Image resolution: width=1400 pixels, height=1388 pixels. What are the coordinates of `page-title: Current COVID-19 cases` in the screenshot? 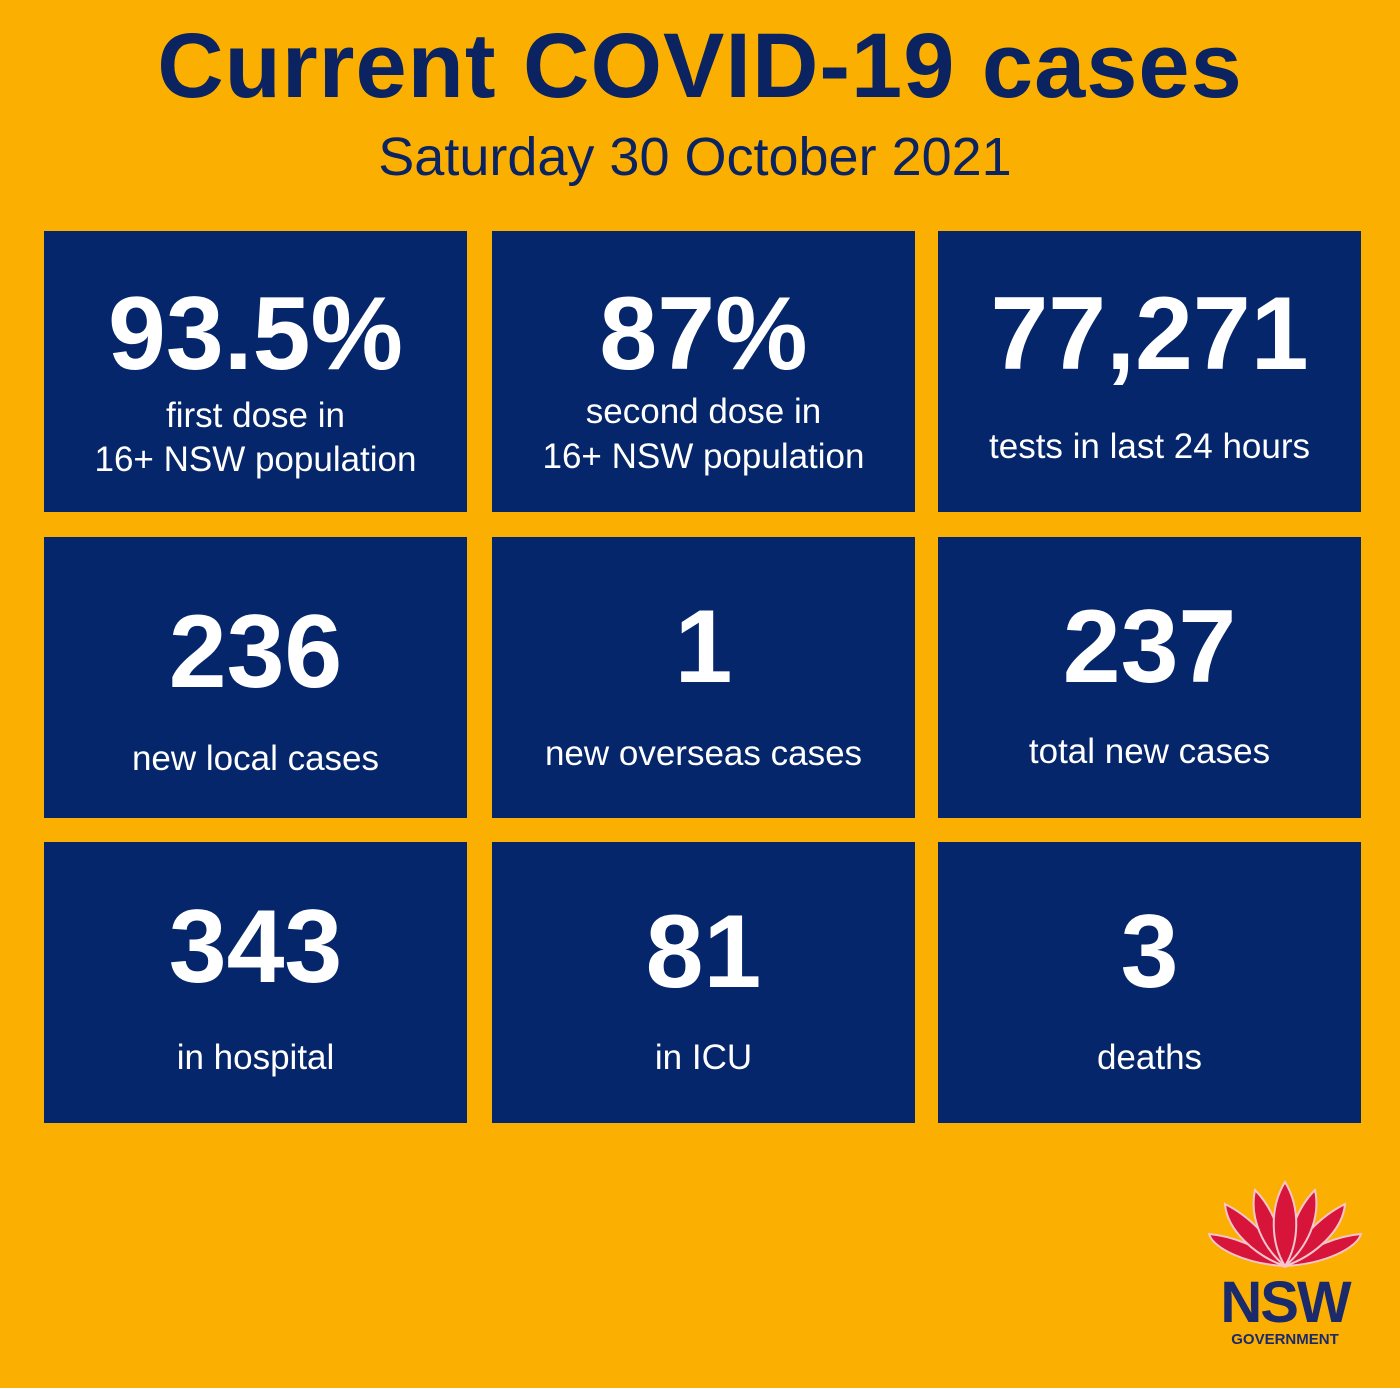 It's located at (700, 66).